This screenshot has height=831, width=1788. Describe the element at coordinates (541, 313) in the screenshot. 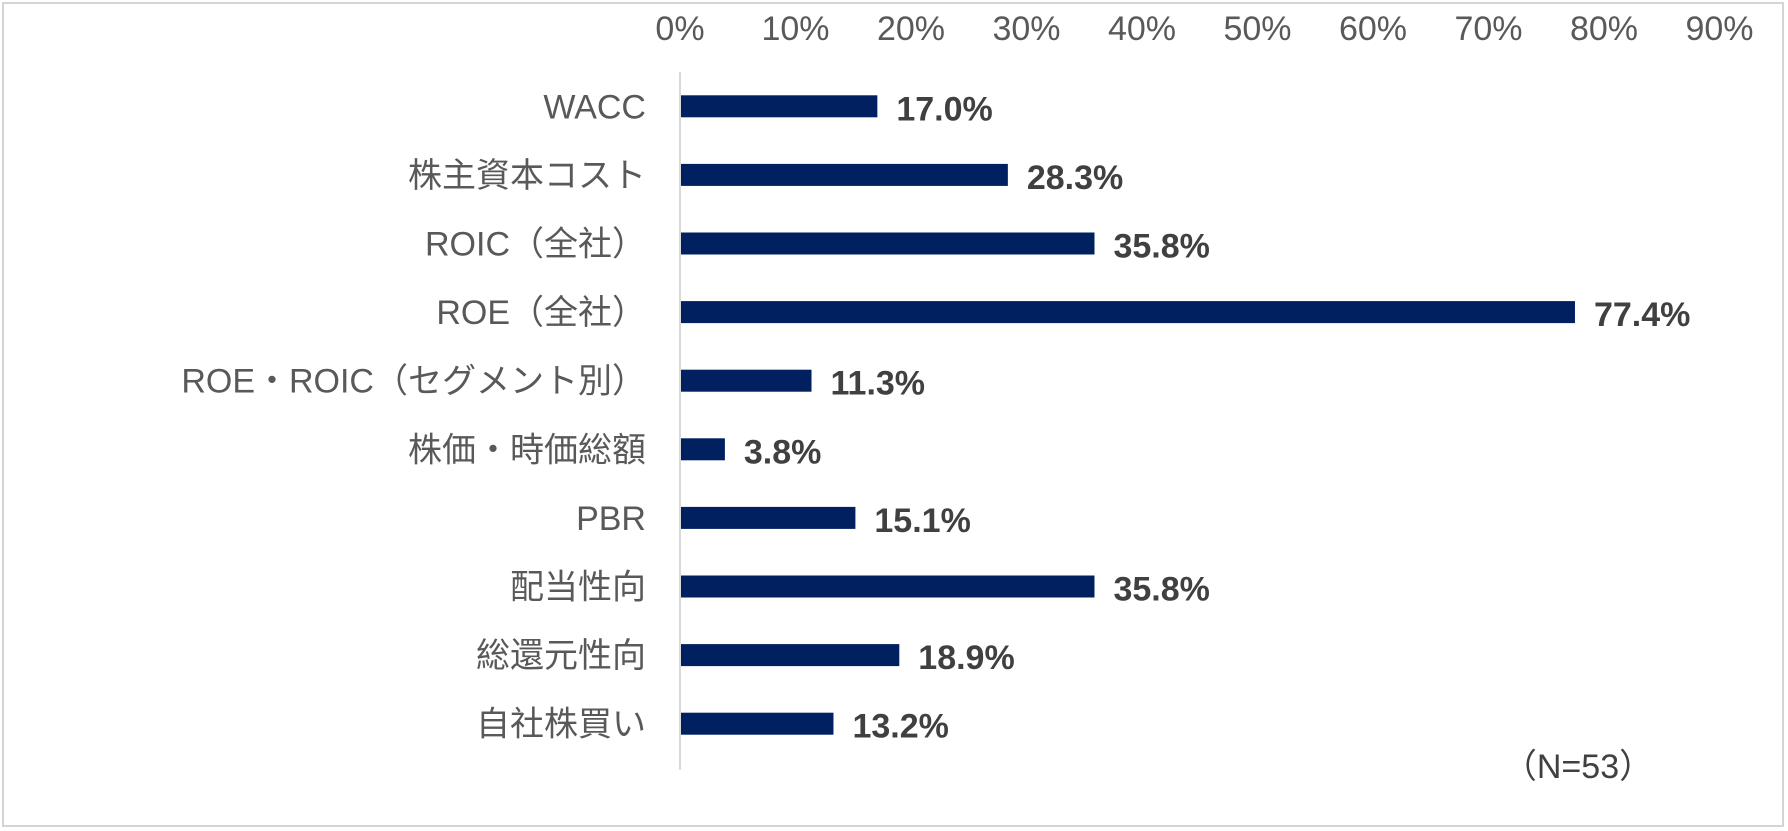

I see `category-label: ROE（全社）` at that location.